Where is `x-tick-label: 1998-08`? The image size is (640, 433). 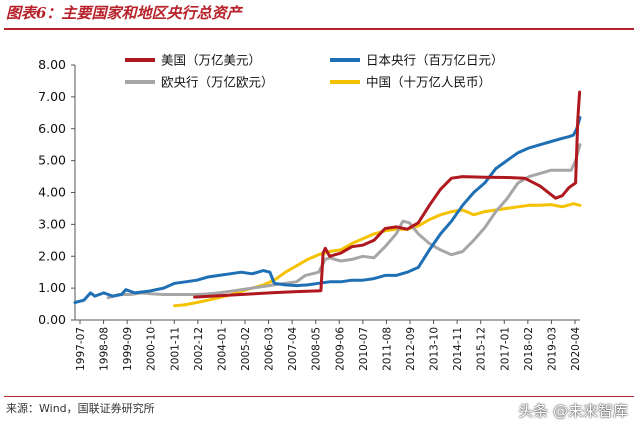
x-tick-label: 1998-08 is located at coordinates (105, 349).